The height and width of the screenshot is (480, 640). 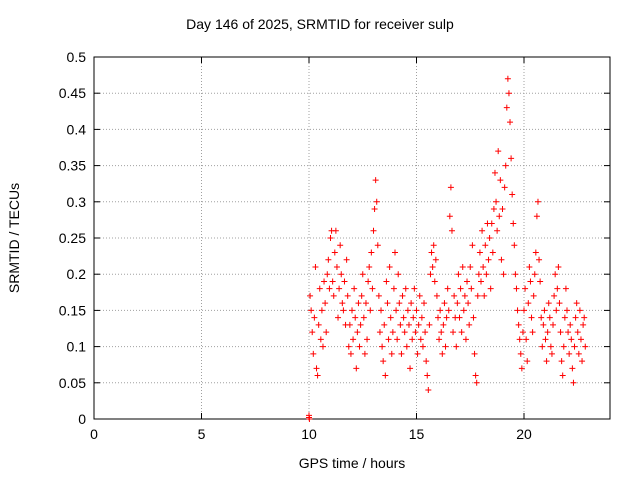 I want to click on y-tick-label: 0.35, so click(x=72, y=166).